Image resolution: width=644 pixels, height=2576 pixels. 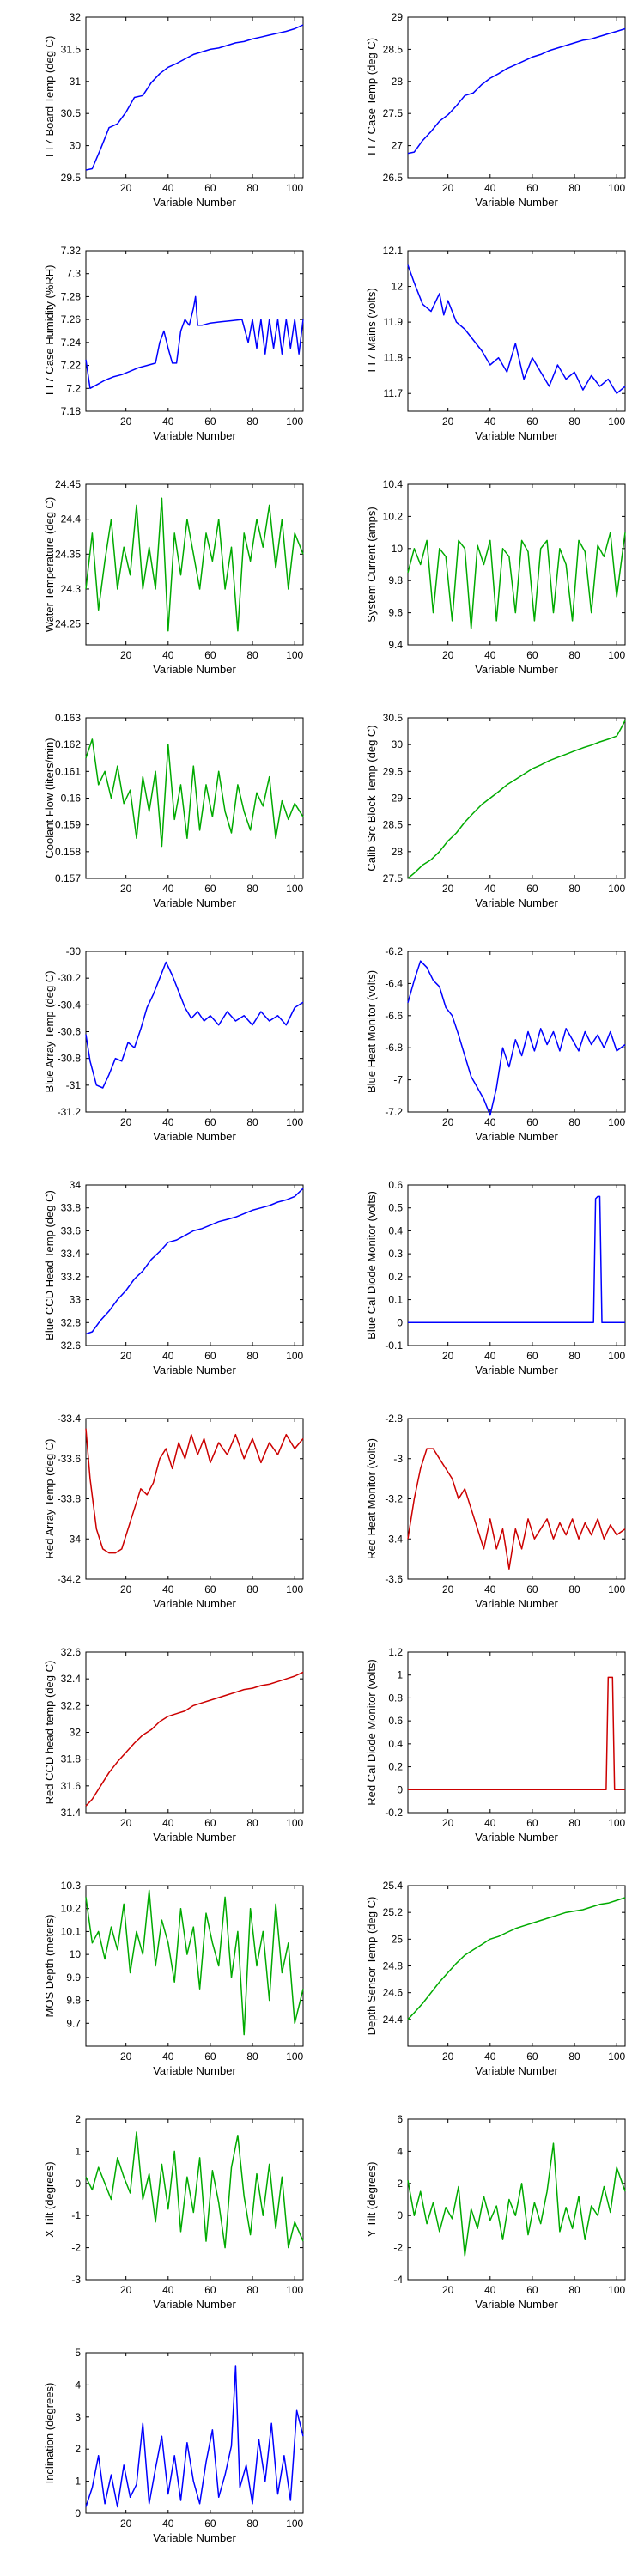 What do you see at coordinates (49, 98) in the screenshot?
I see `y-axis-label: TT7 Board Temp (deg C)` at bounding box center [49, 98].